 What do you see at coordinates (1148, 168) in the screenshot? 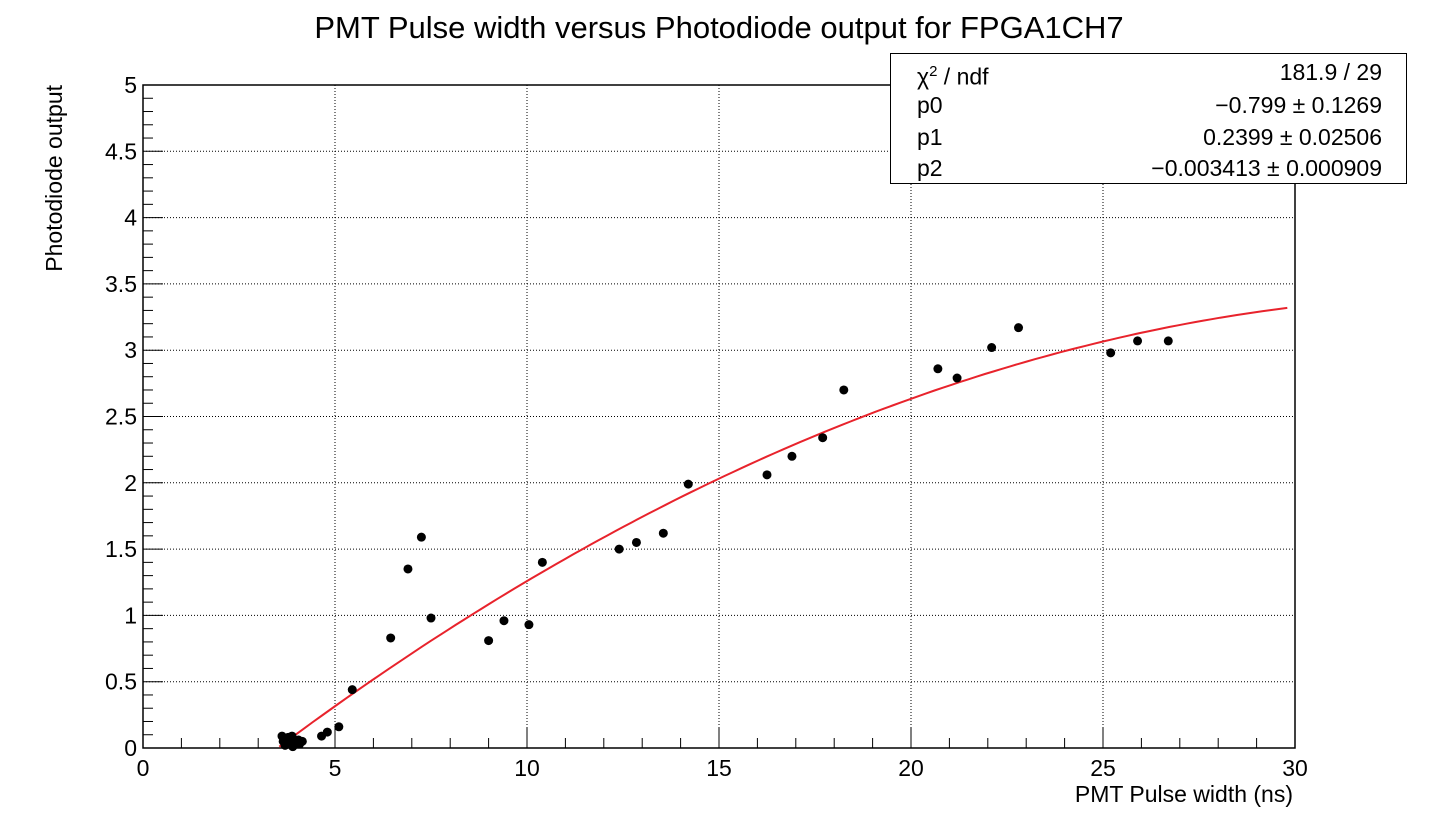
I see `stats-row-p2: p2 −0.003413 ± 0.000909` at bounding box center [1148, 168].